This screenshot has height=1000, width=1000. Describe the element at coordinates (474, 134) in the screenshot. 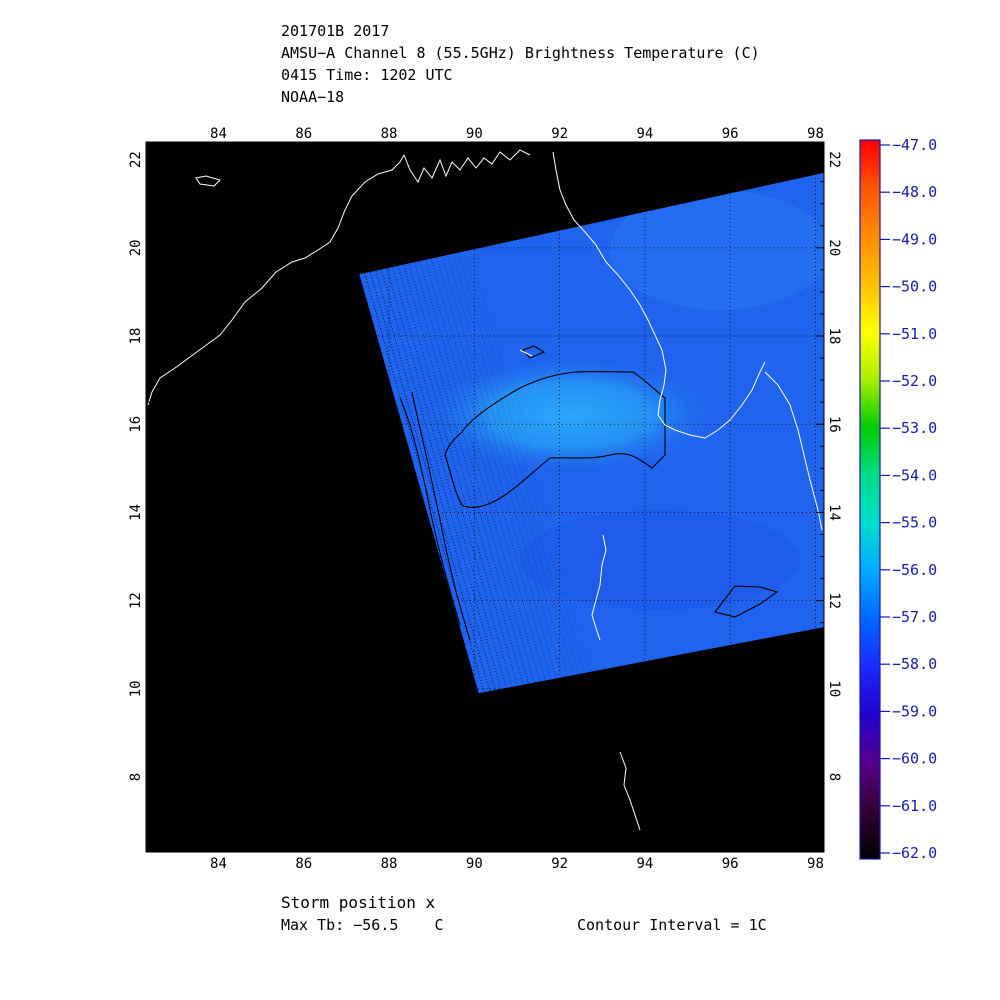

I see `lon-label-top: 90` at that location.